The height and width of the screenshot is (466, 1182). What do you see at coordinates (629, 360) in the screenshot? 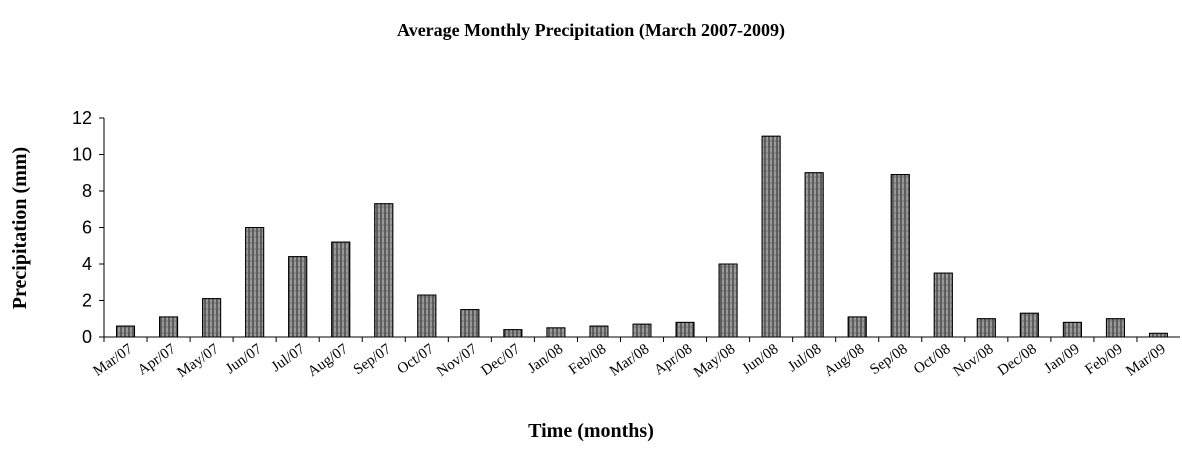
I see `x-tick-label: Mar/08` at bounding box center [629, 360].